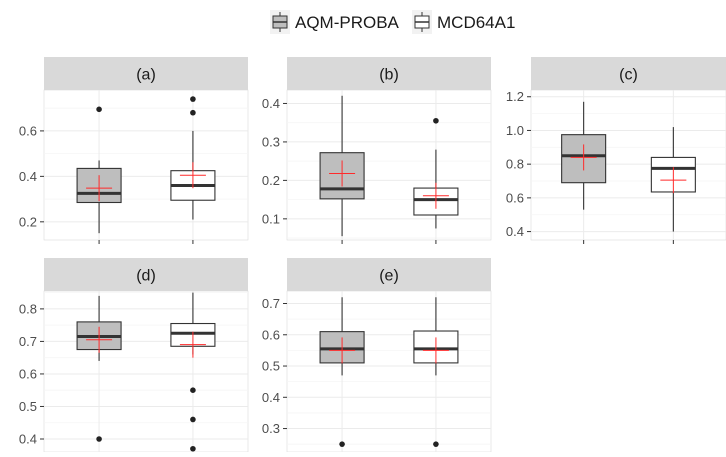 Image resolution: width=726 pixels, height=457 pixels. I want to click on legend-item-aqm-proba: AQM-PROBA, so click(335, 22).